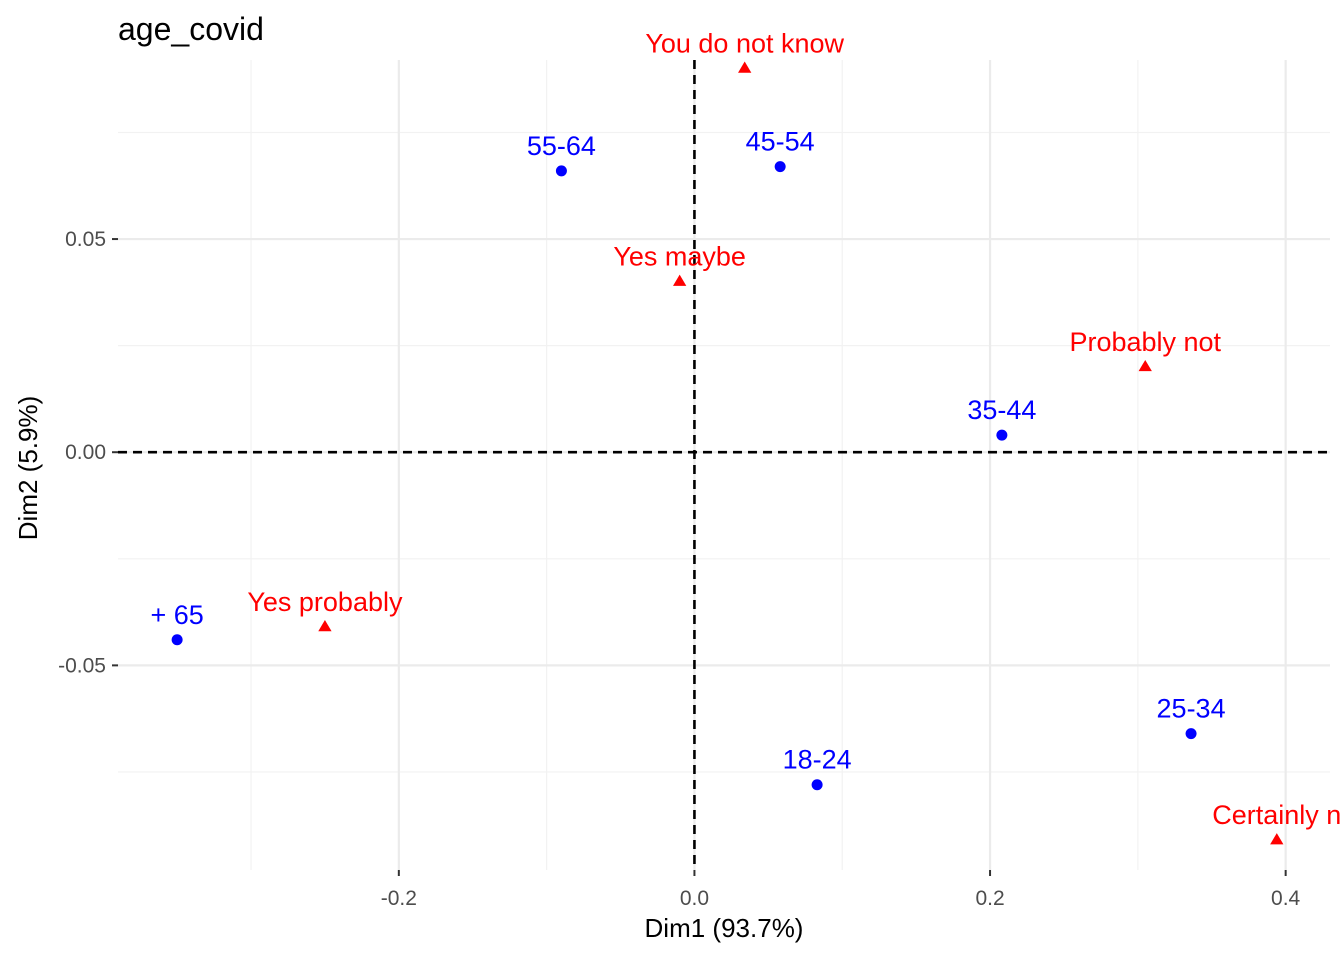 The height and width of the screenshot is (960, 1344). I want to click on point-label: Yes probably, so click(325, 602).